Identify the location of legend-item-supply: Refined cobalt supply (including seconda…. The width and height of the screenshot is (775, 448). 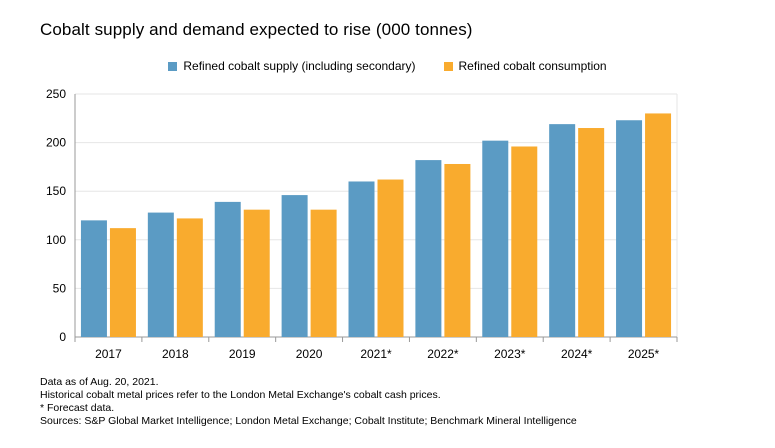
(292, 66).